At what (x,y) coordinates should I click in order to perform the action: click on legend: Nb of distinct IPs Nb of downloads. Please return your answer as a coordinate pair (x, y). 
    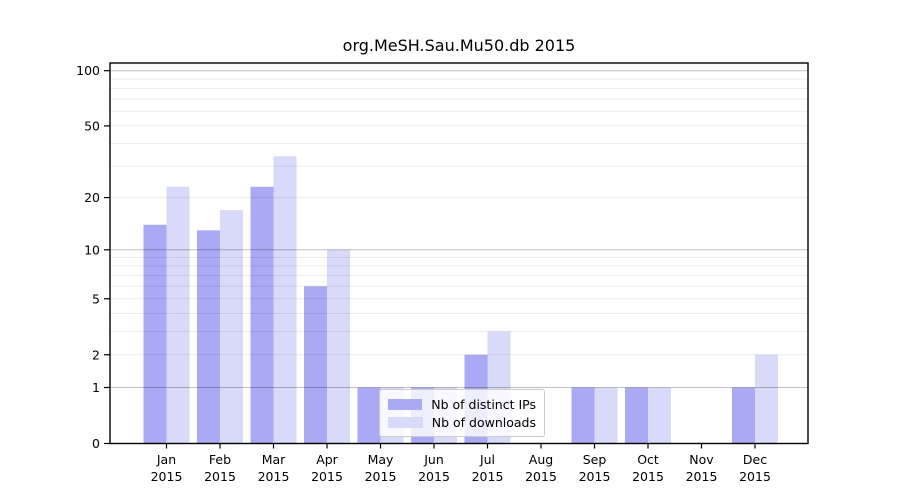
    Looking at the image, I should click on (462, 413).